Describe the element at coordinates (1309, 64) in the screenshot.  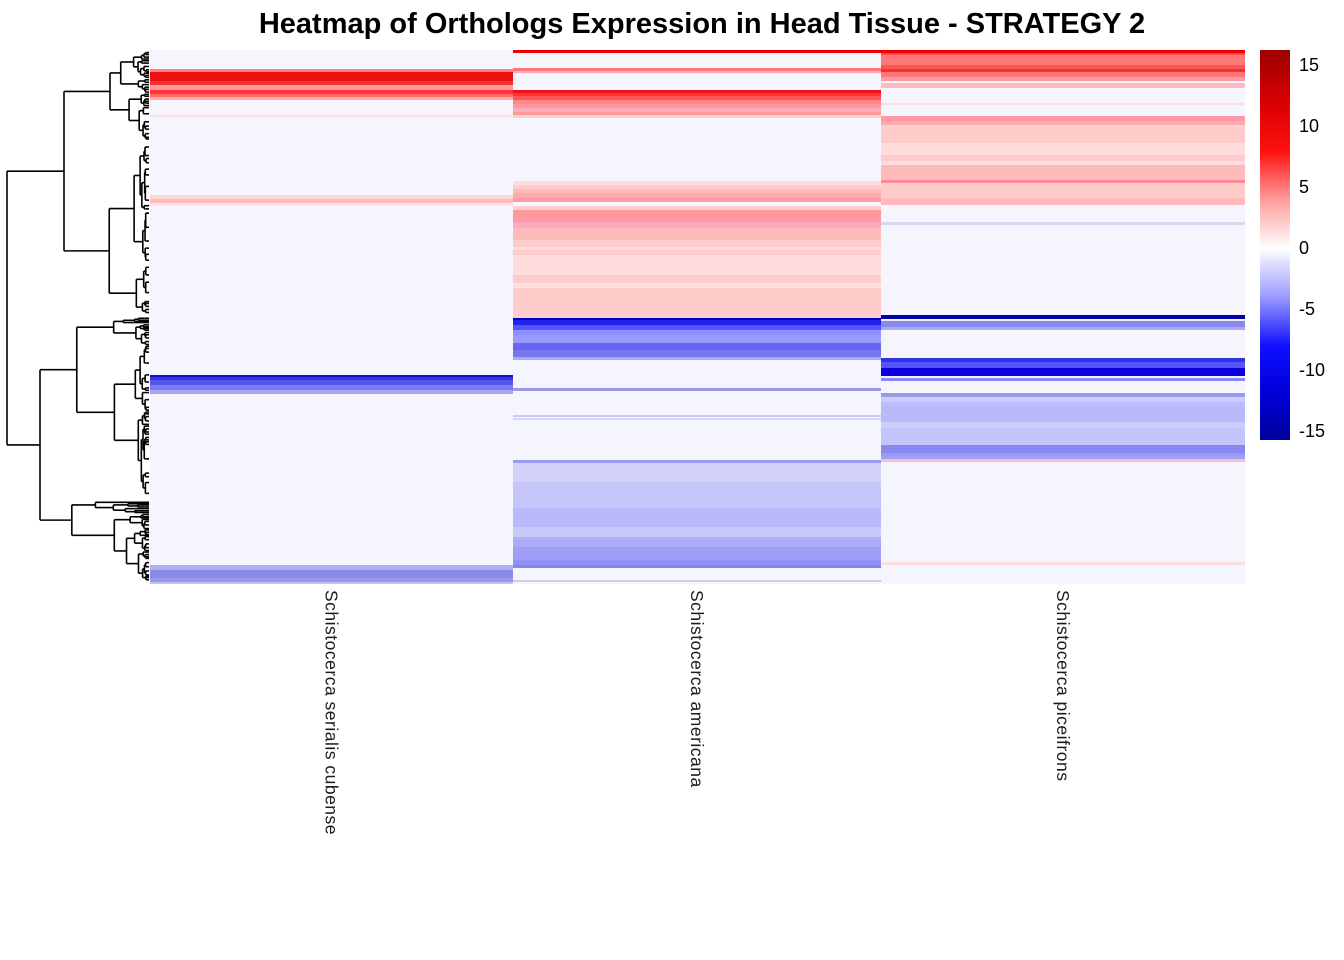
I see `legend-tick-label: 15` at that location.